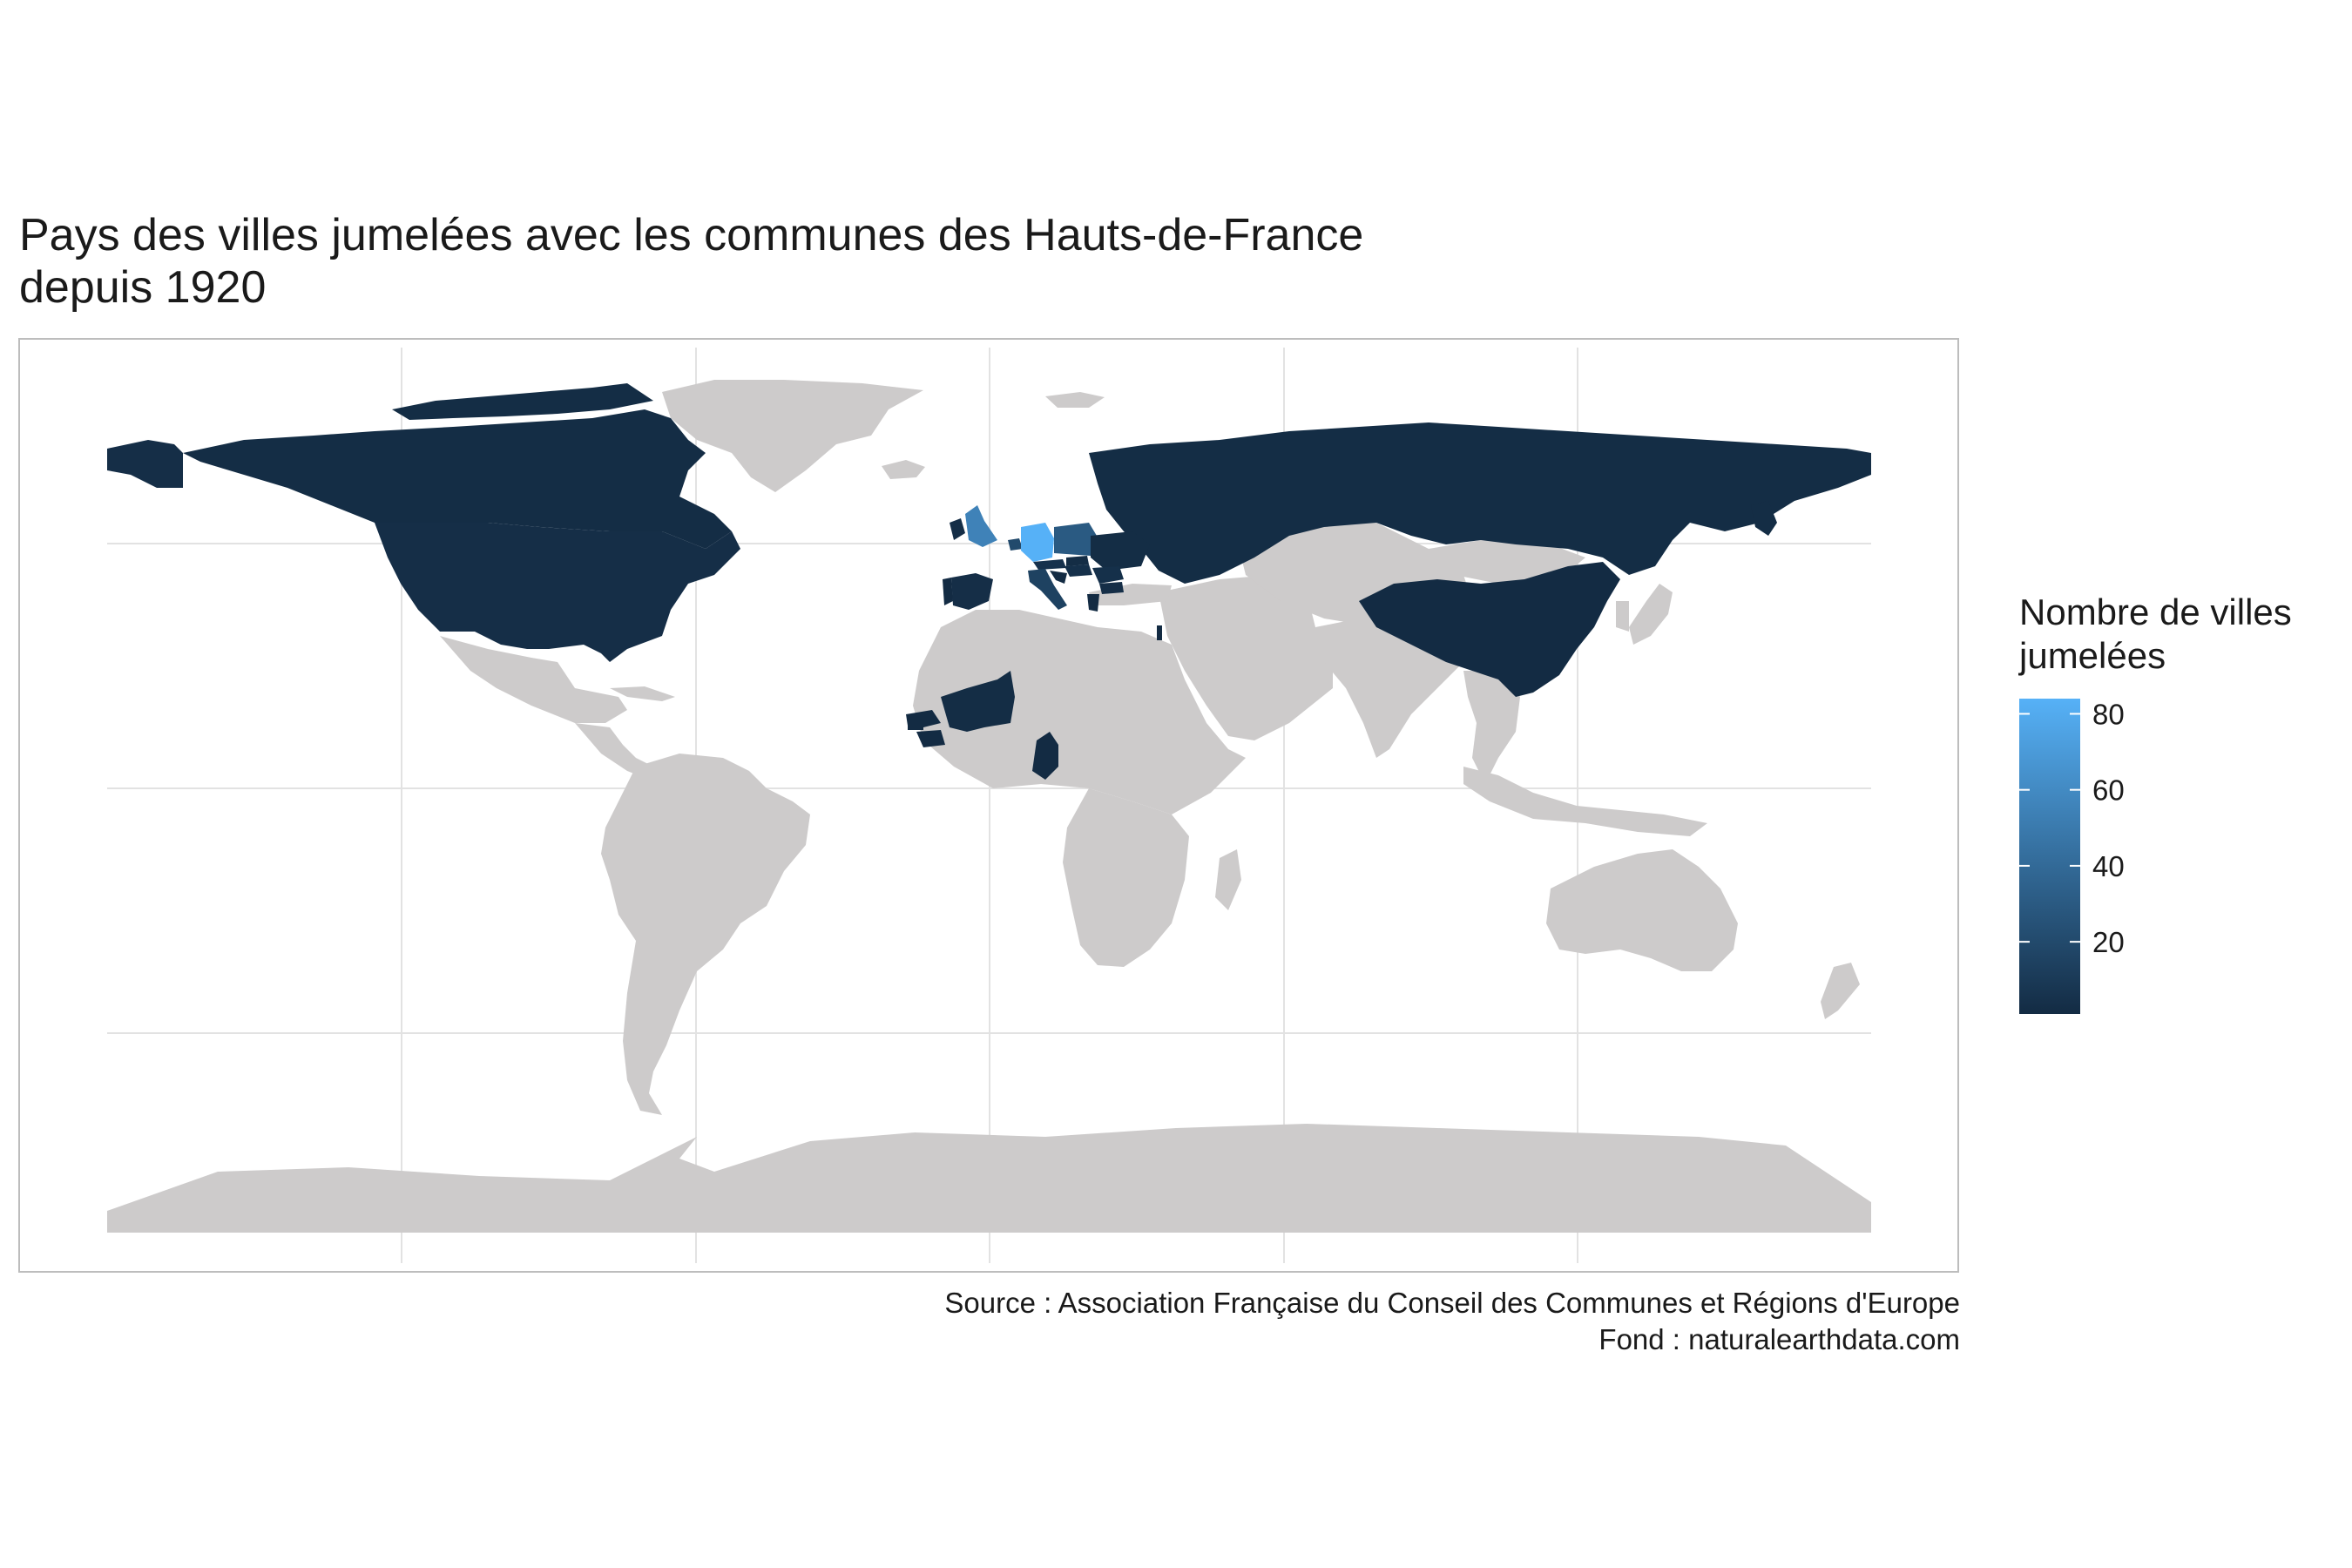 The height and width of the screenshot is (1568, 2352). Describe the element at coordinates (1045, 756) in the screenshot. I see `country-cameroon` at that location.